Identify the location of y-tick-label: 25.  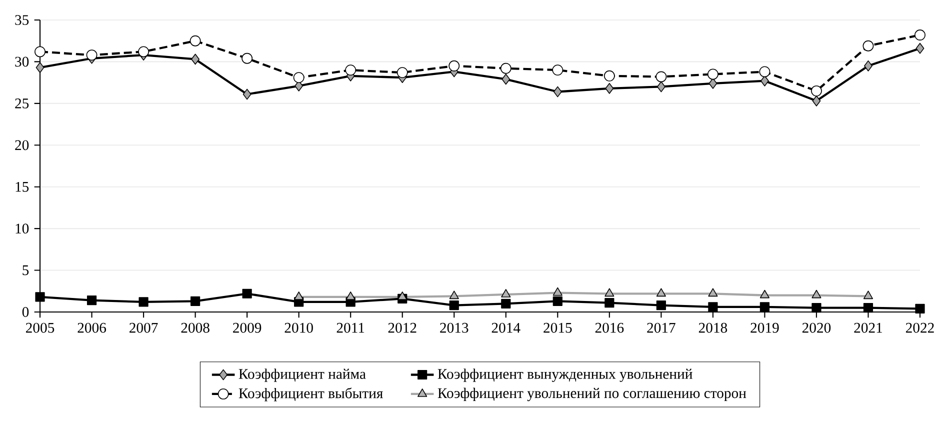
(22, 103).